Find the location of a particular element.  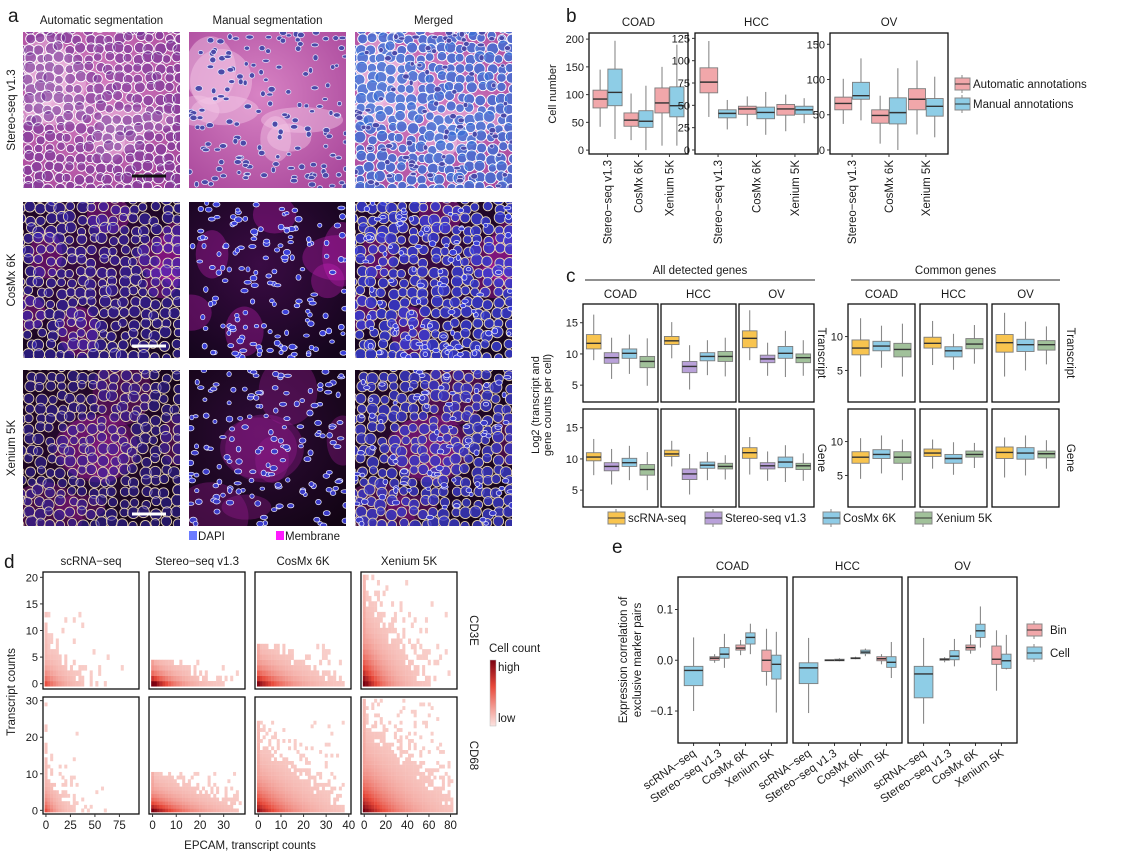

y-tick-label: 20 is located at coordinates (32, 738).